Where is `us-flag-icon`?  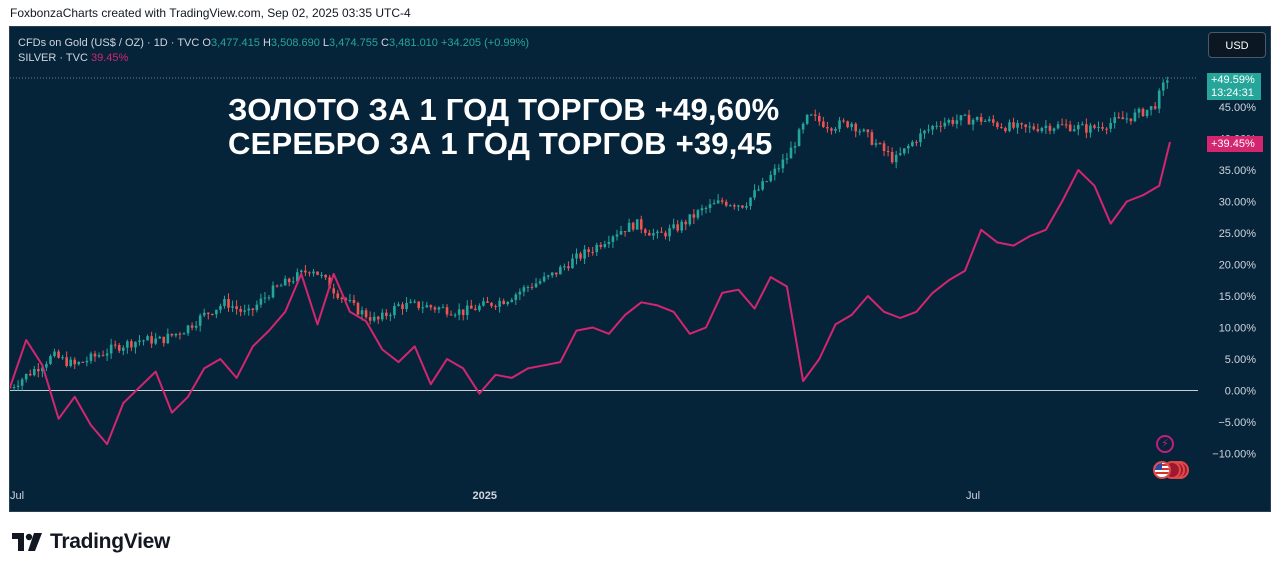 us-flag-icon is located at coordinates (1162, 470).